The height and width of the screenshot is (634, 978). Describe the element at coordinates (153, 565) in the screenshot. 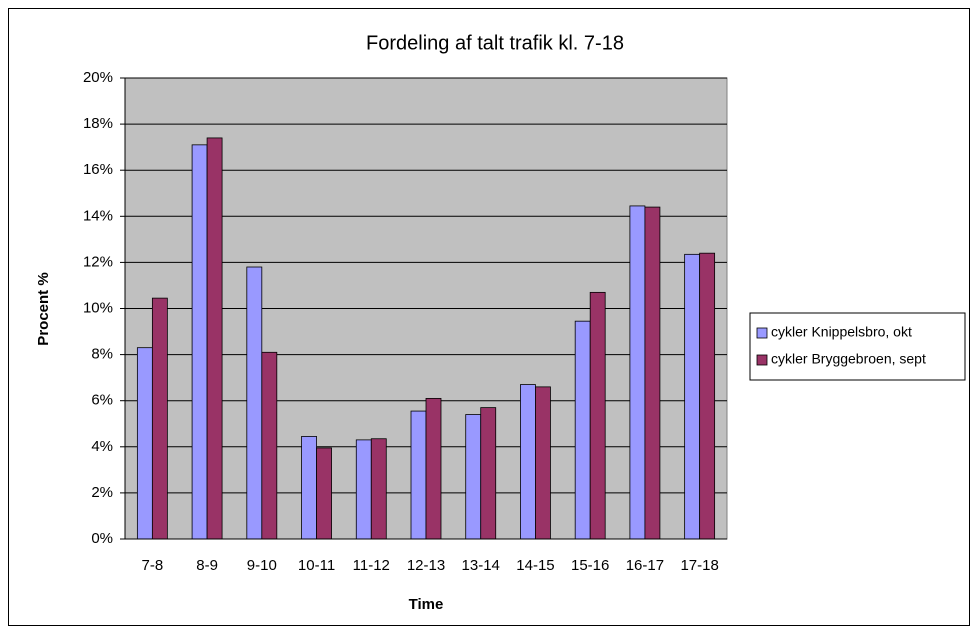

I see `x-tick-label: 7-8` at that location.